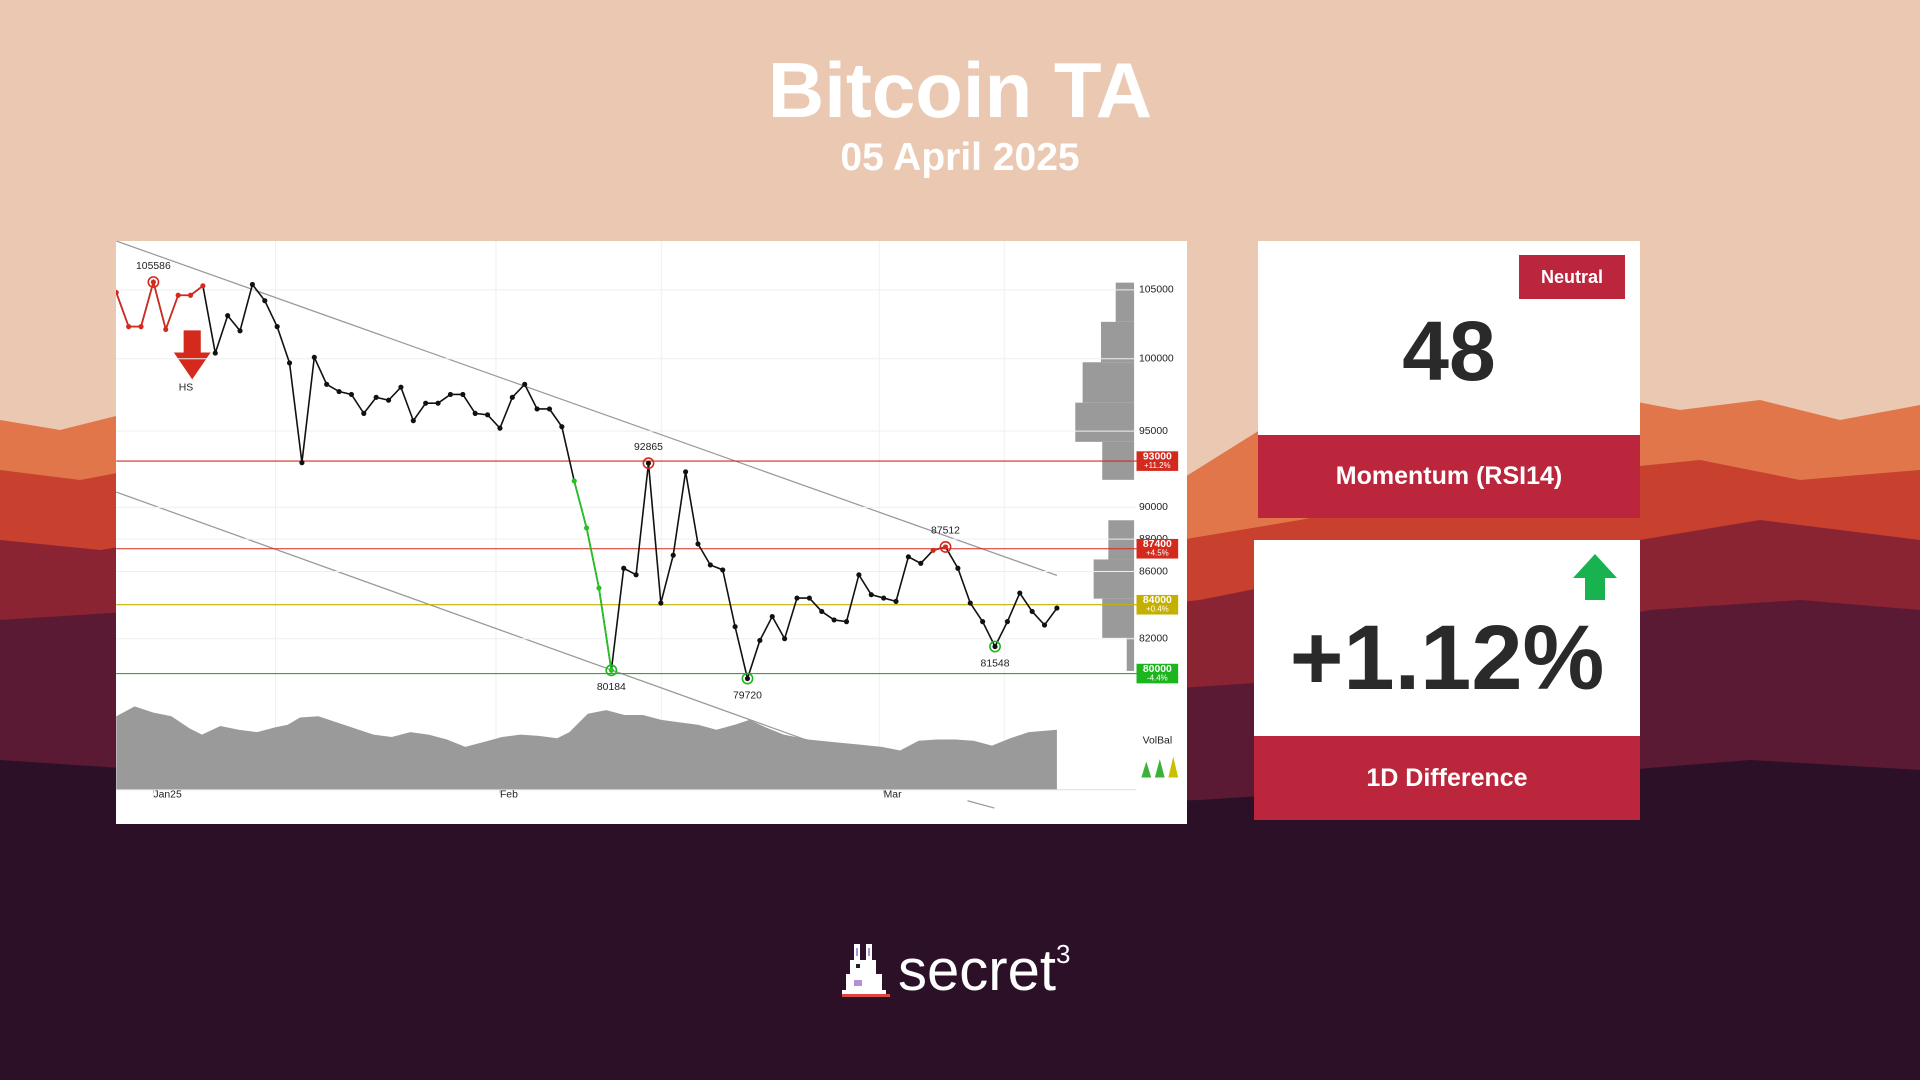  I want to click on brand: secret 3, so click(955, 970).